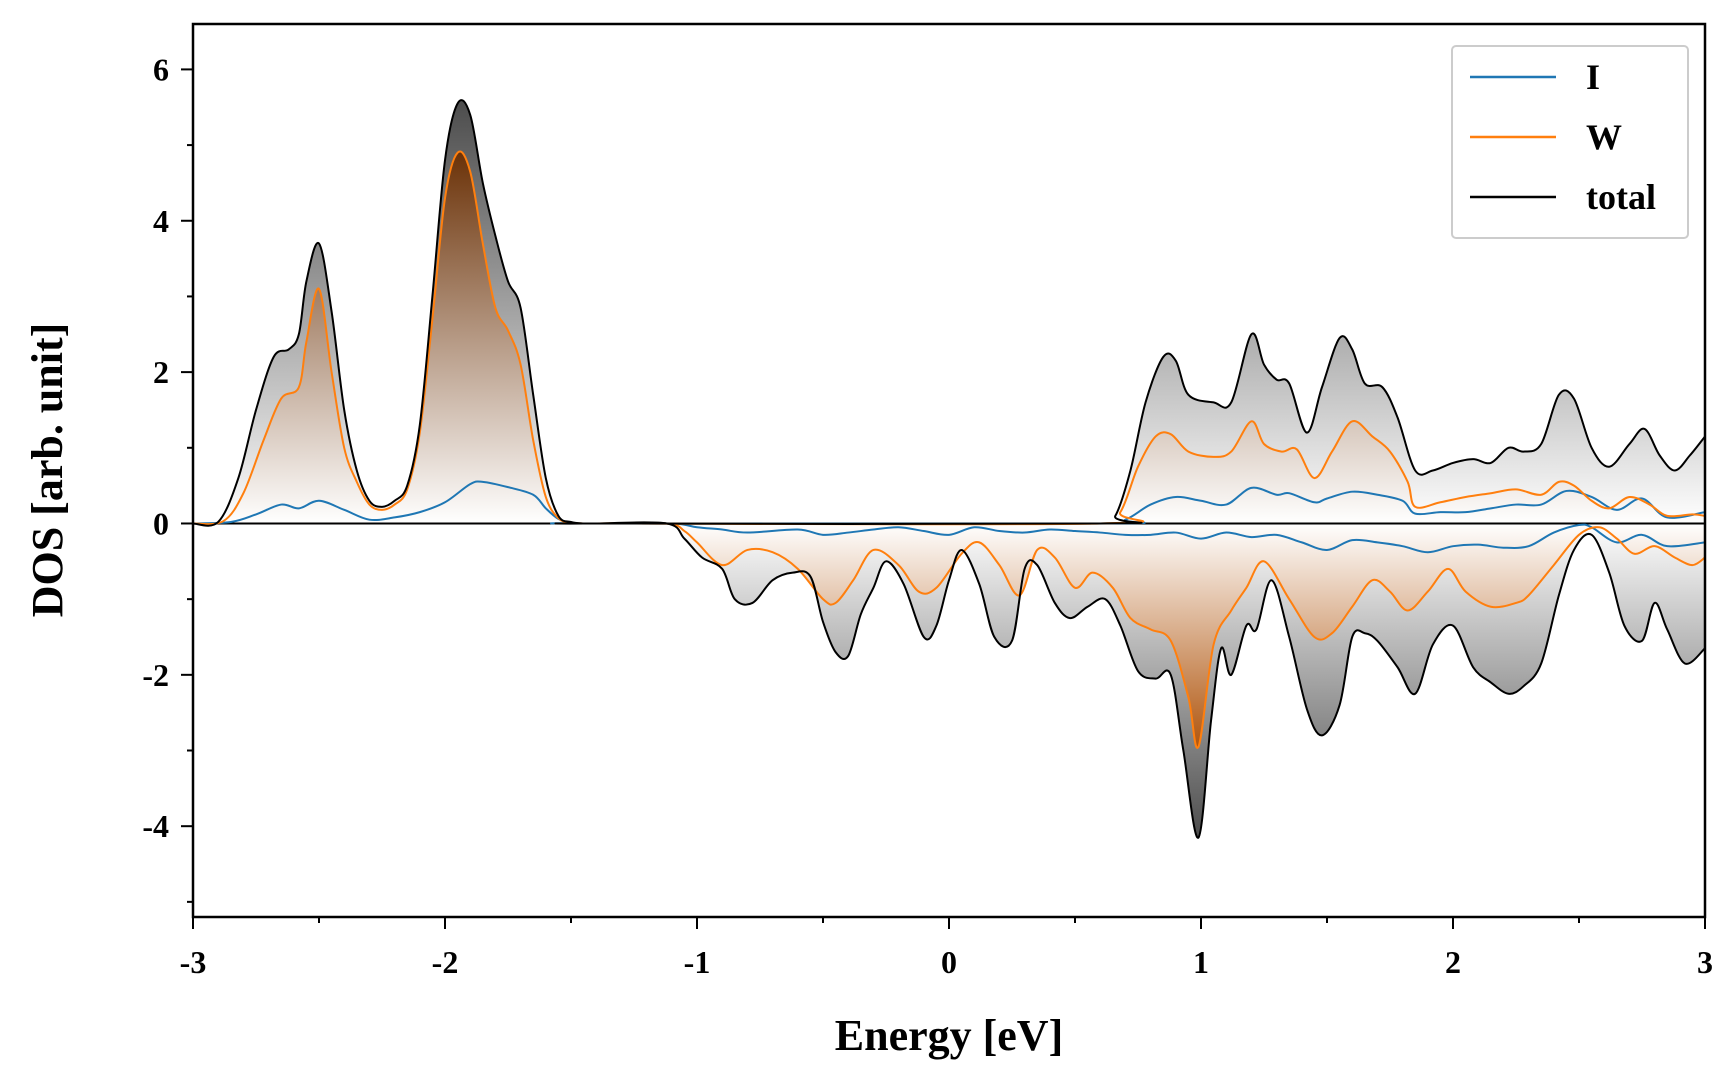  I want to click on w-down-line, so click(1150, 635).